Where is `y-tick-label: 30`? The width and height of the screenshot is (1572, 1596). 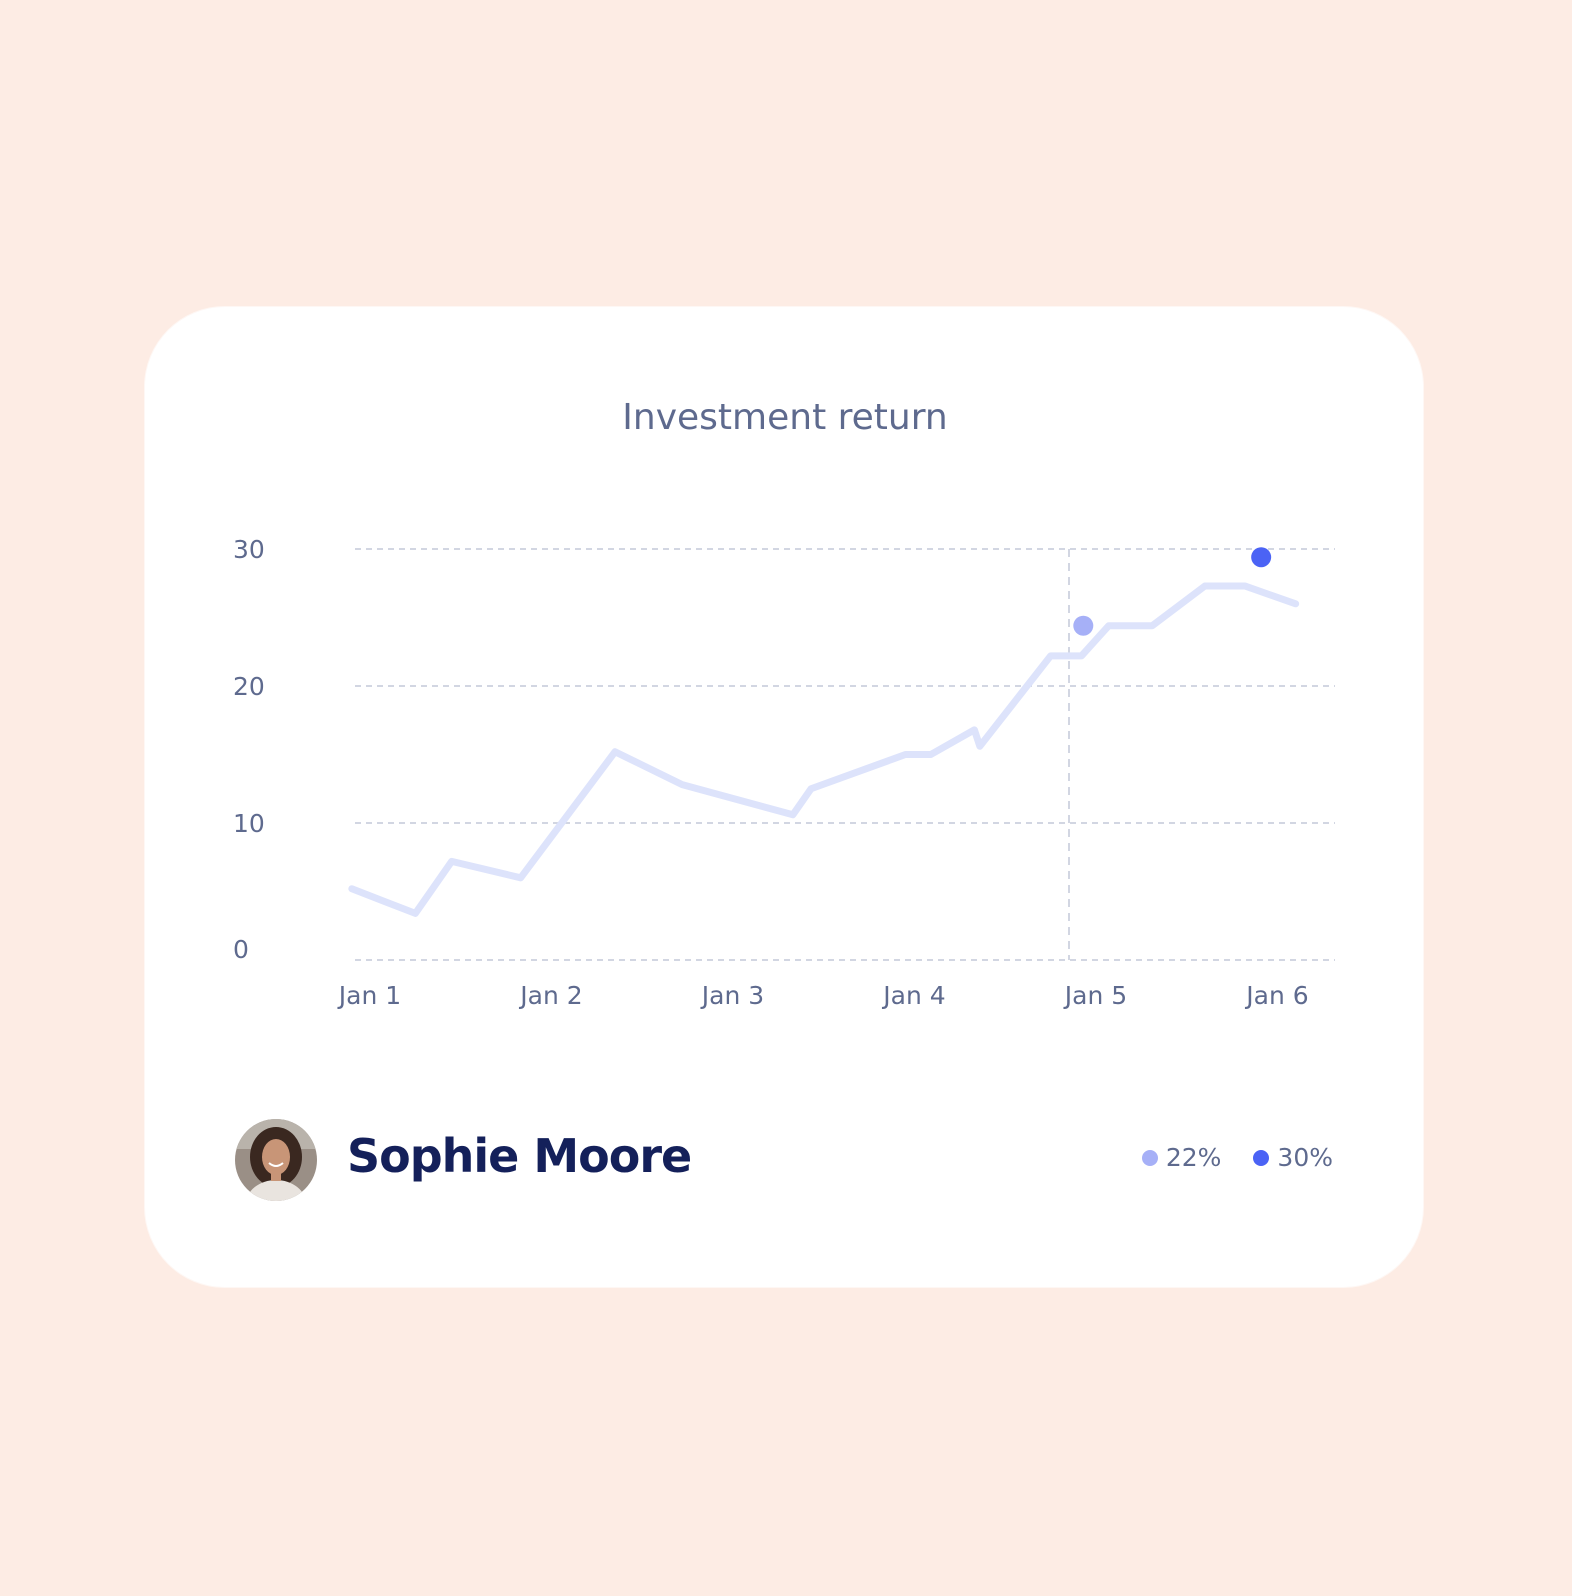 y-tick-label: 30 is located at coordinates (249, 549).